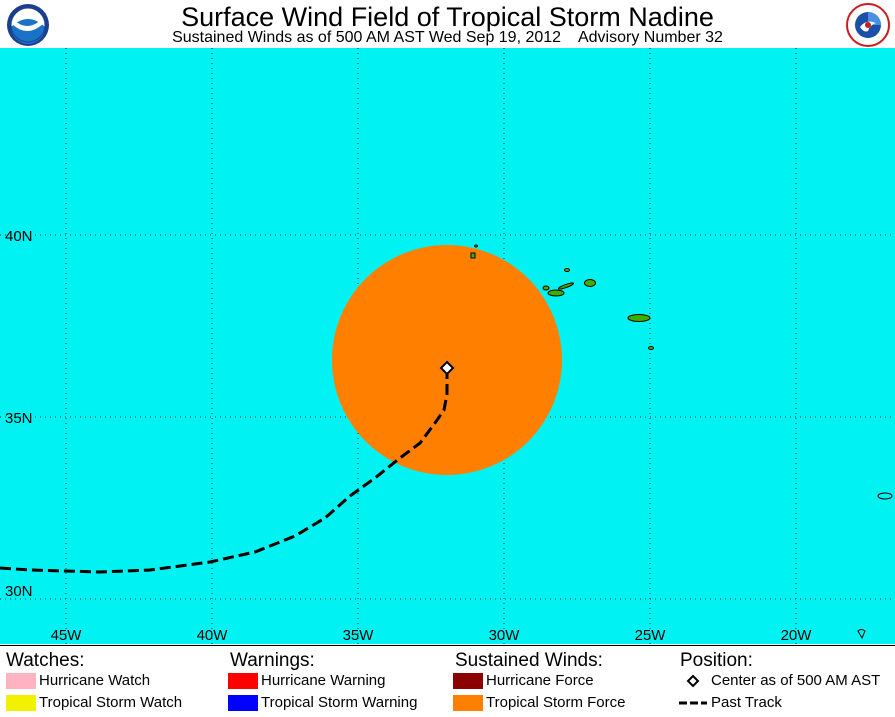  Describe the element at coordinates (323, 680) in the screenshot. I see `hurricane-warning-label: Hurricane Warning` at that location.